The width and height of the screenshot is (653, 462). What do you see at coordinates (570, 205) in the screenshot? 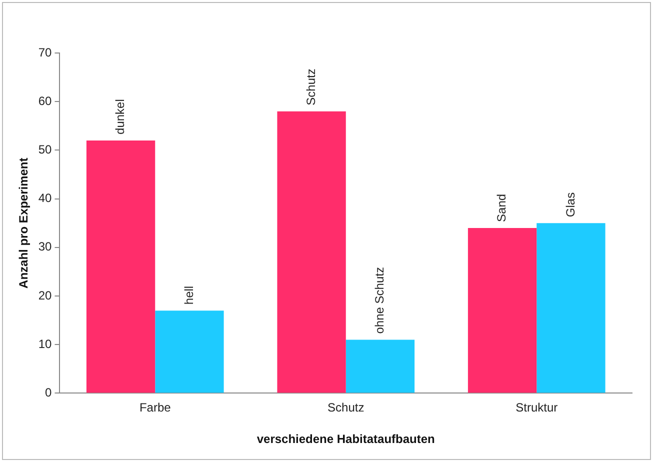
I see `data-label: Glas` at bounding box center [570, 205].